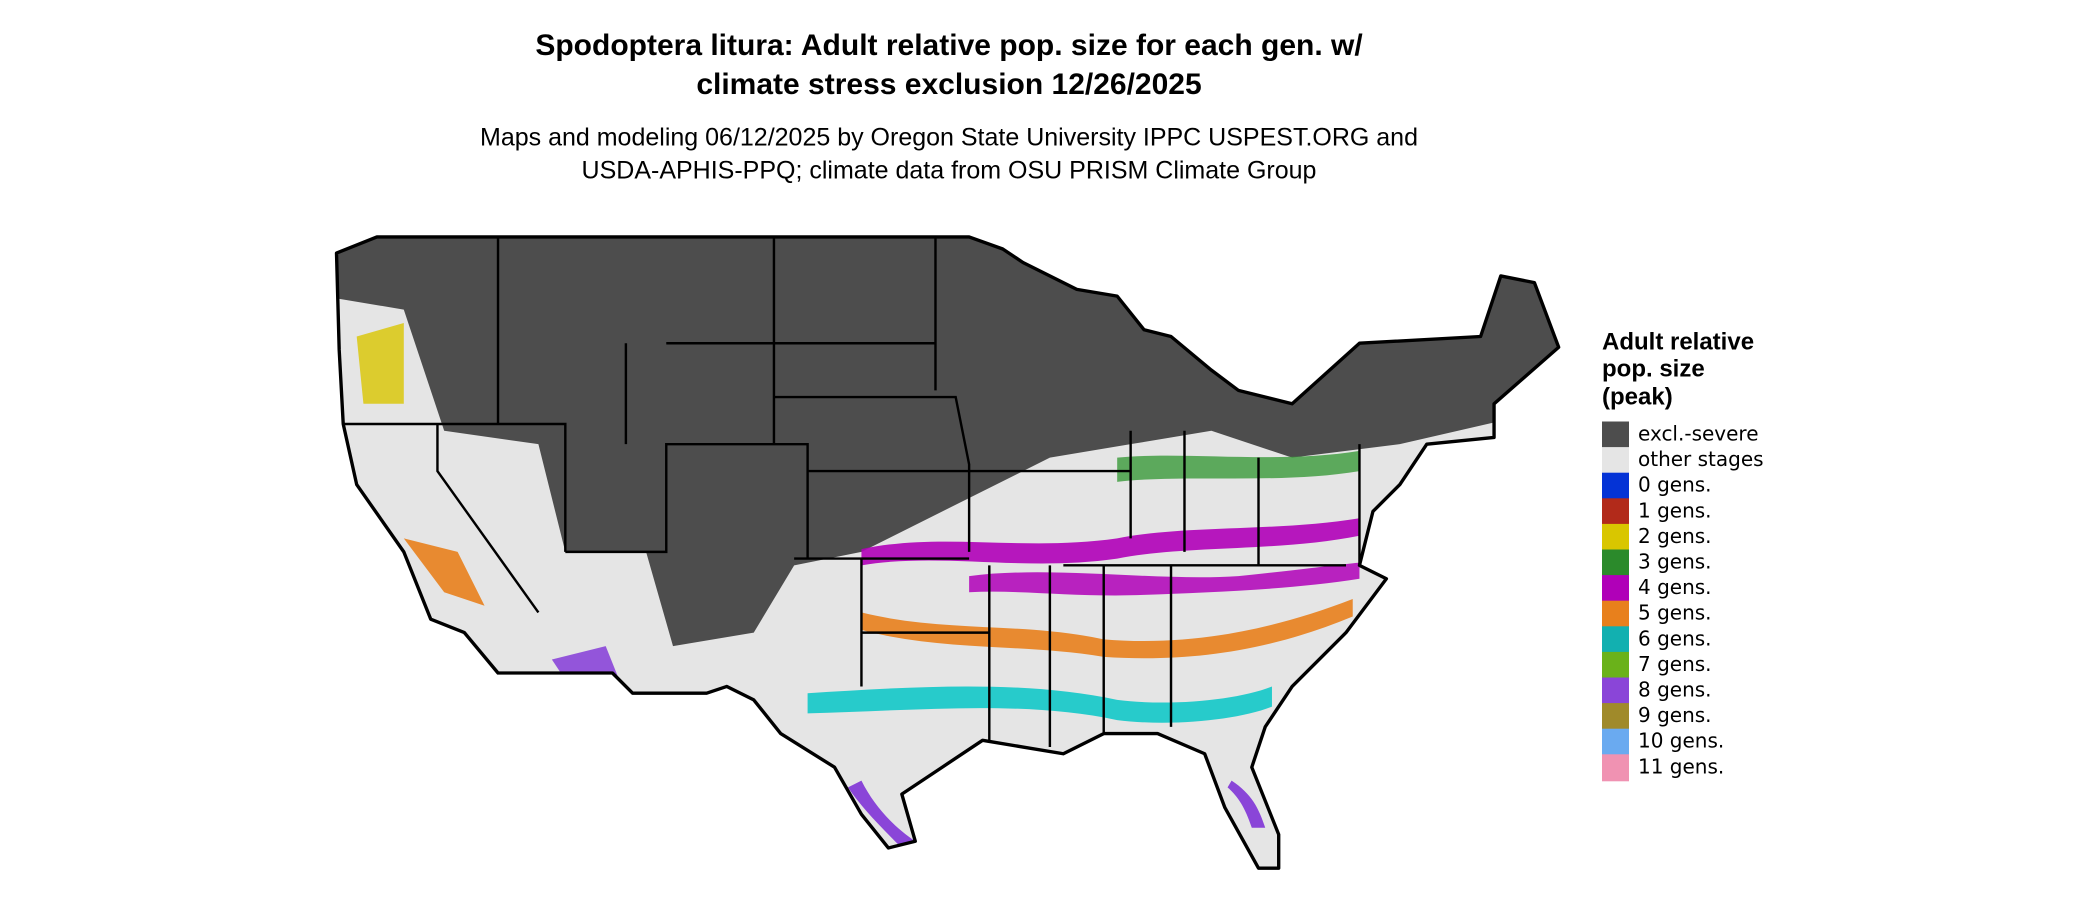  I want to click on legend-label: other stages, so click(1701, 459).